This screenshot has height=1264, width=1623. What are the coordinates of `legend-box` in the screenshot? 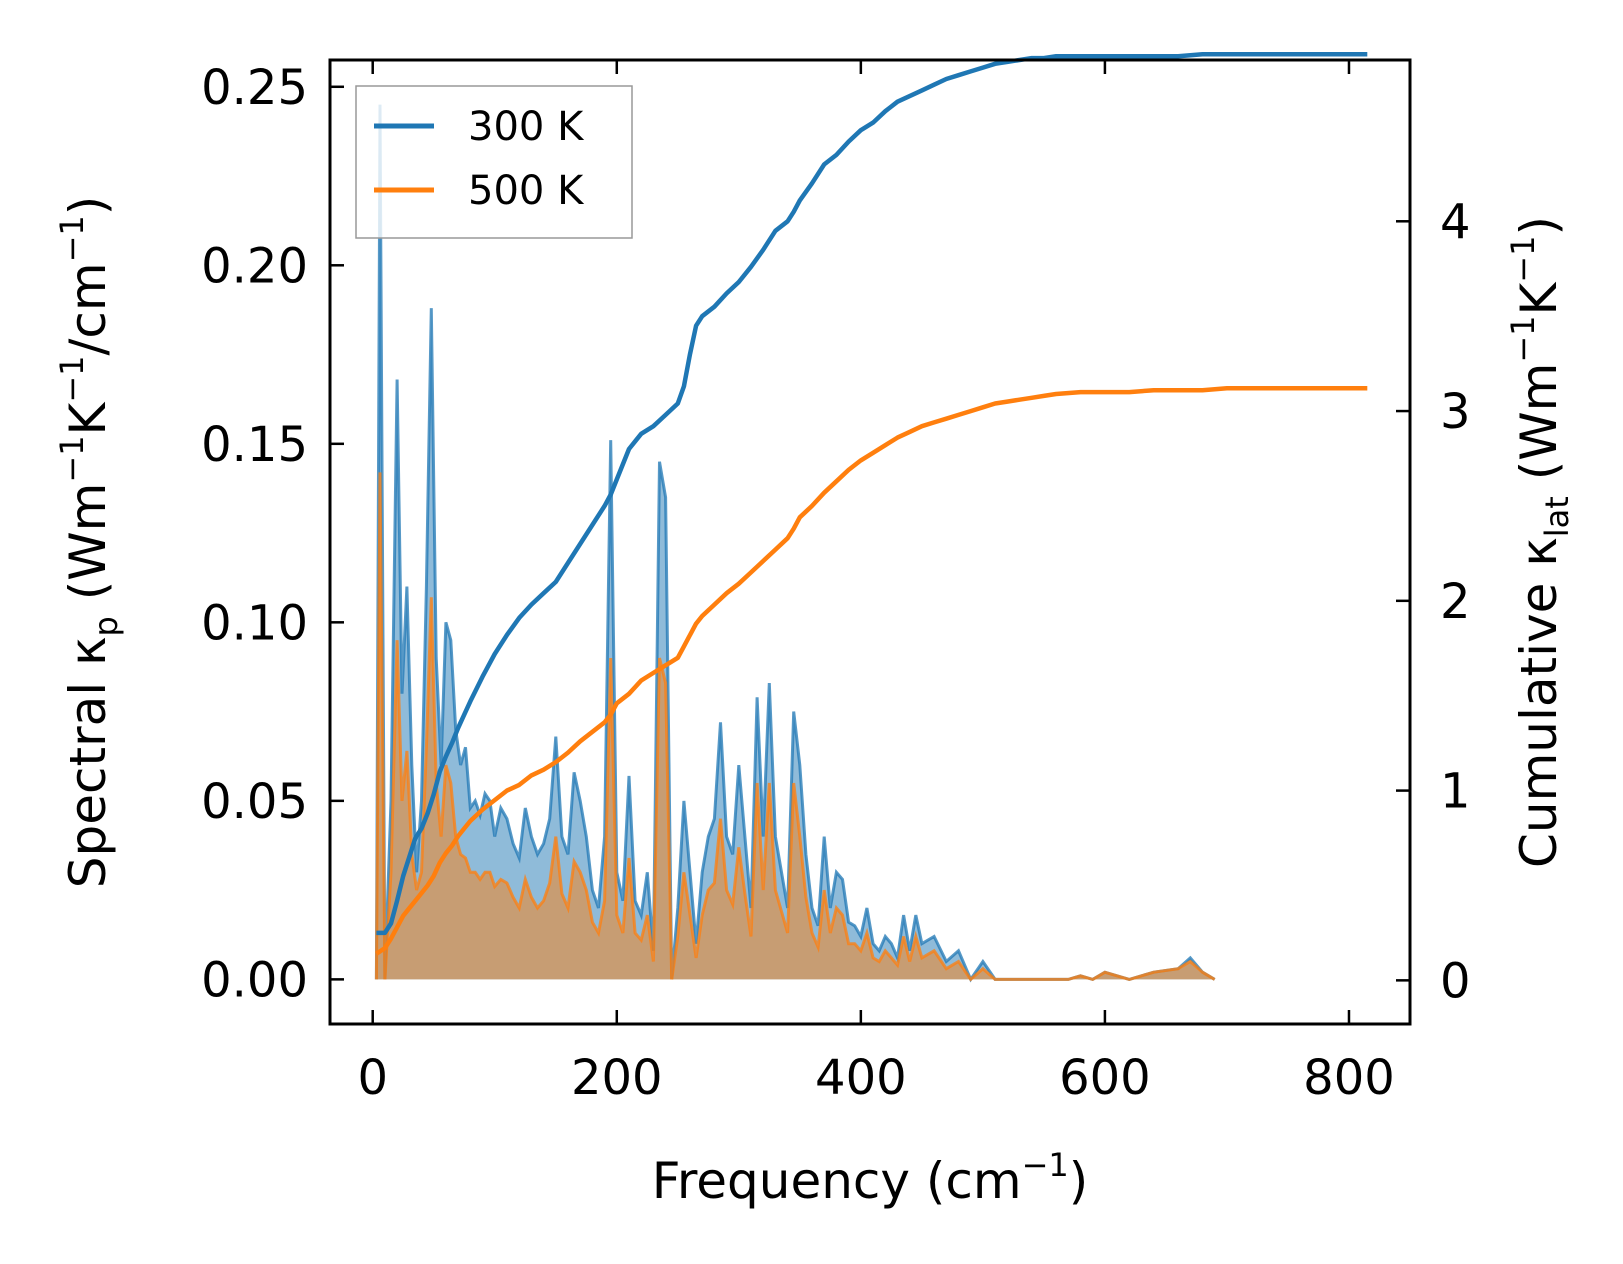 It's located at (494, 162).